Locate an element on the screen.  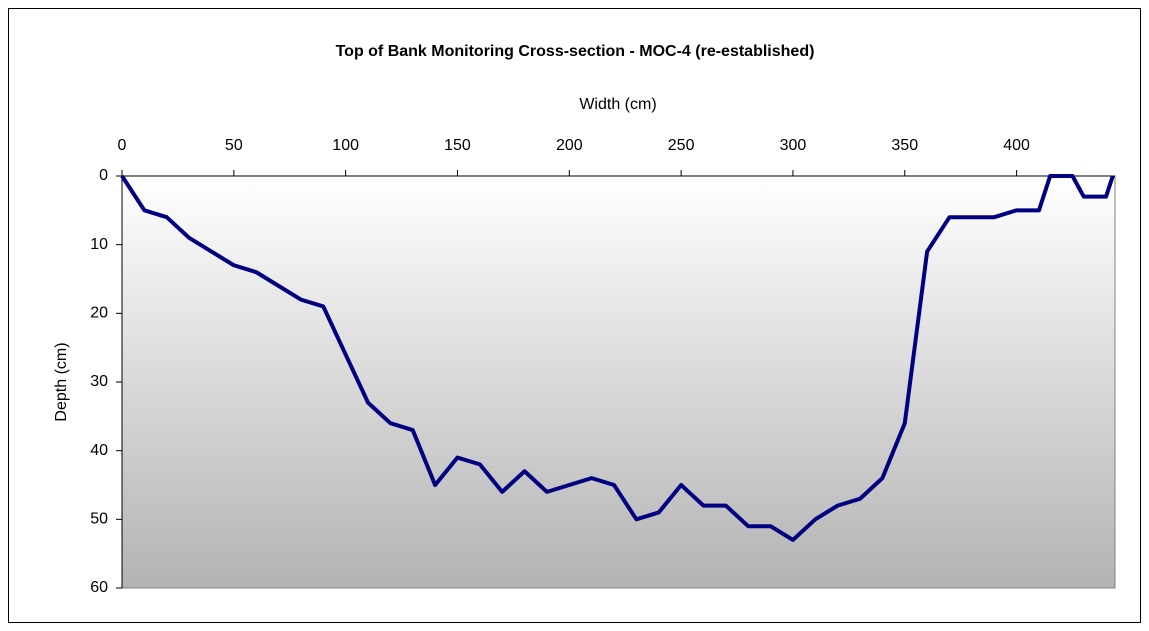
y-tick-label: 50 is located at coordinates (99, 519).